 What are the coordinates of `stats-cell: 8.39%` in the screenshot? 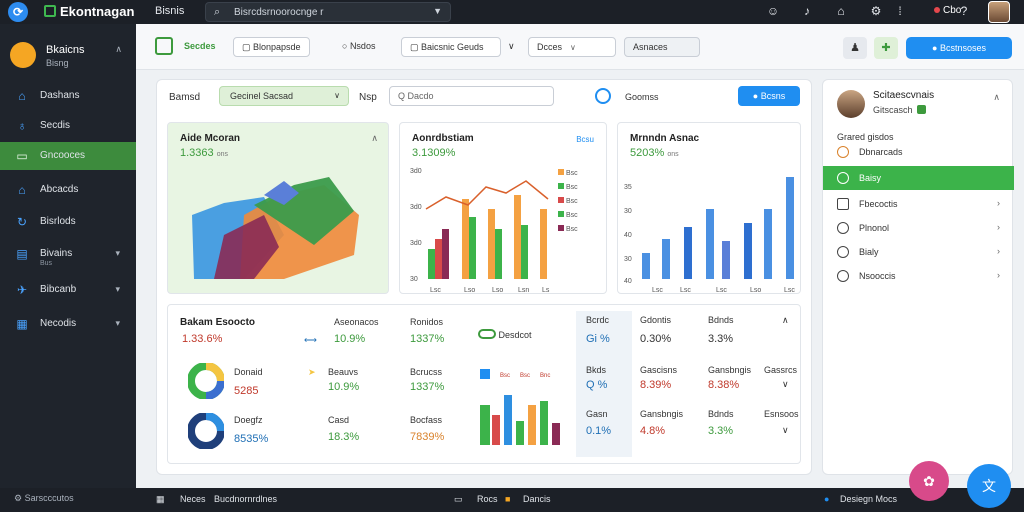 It's located at (656, 385).